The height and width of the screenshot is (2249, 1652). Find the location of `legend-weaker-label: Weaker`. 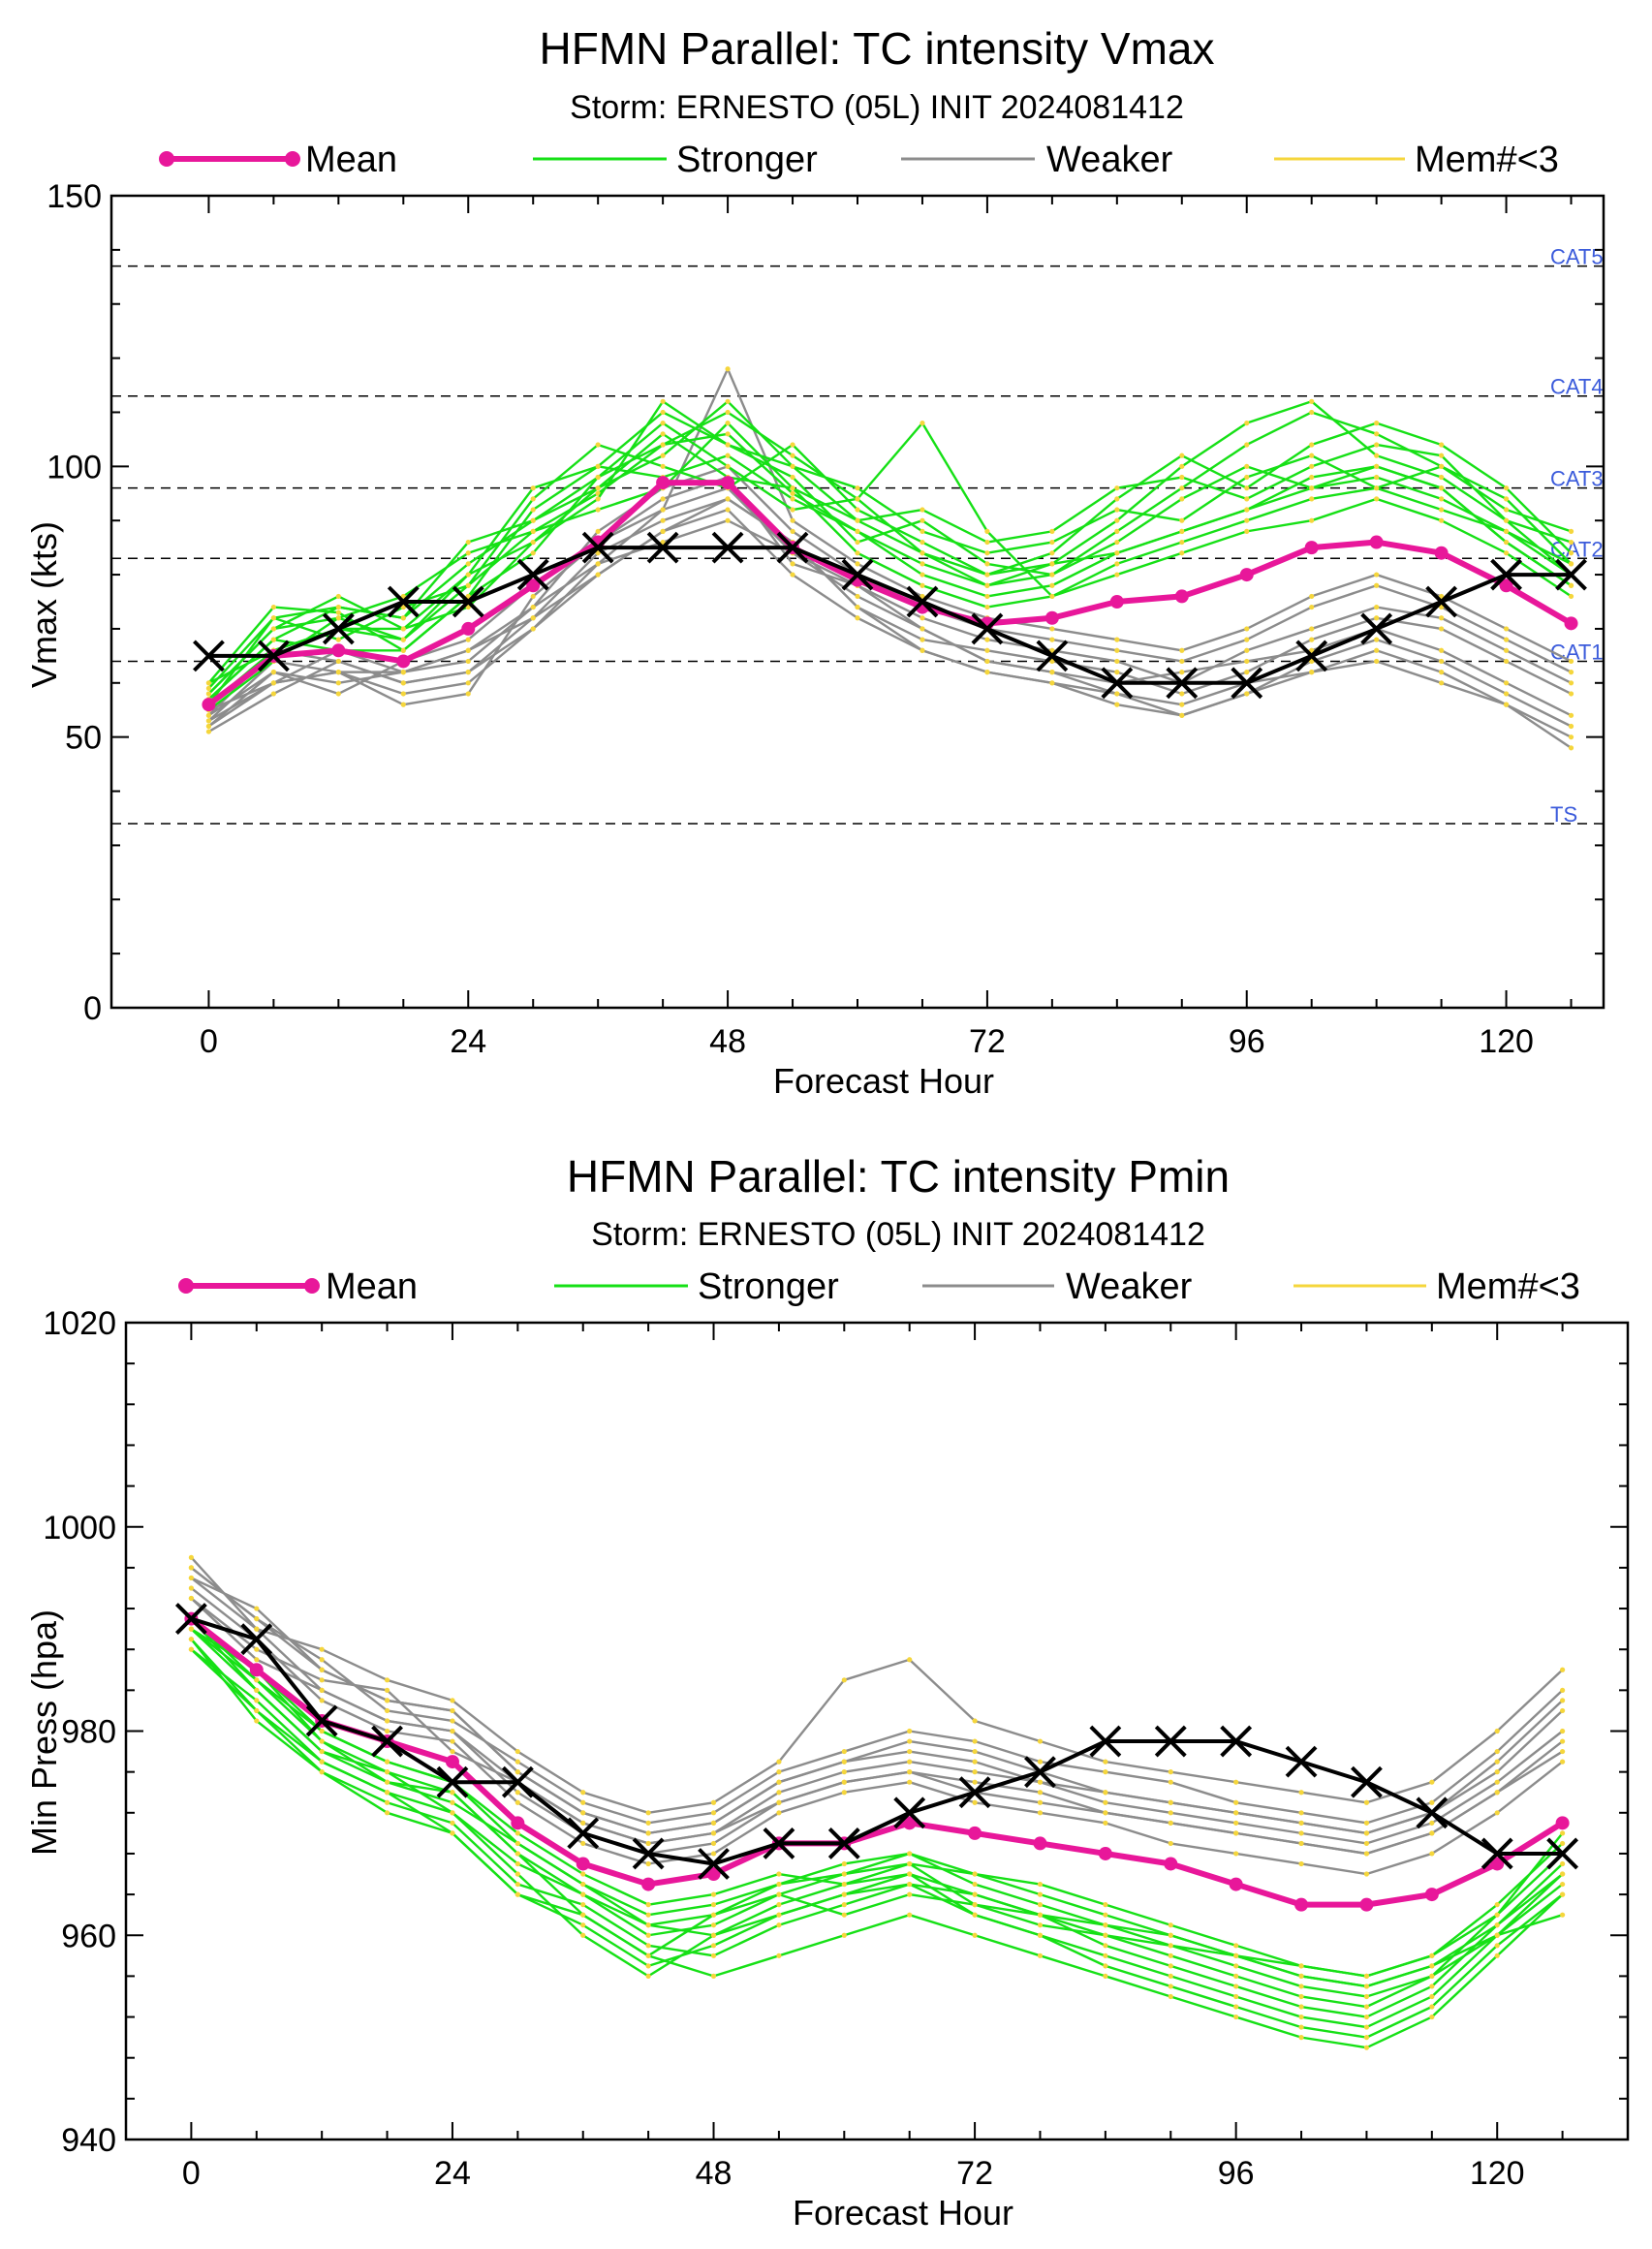

legend-weaker-label: Weaker is located at coordinates (1109, 160).